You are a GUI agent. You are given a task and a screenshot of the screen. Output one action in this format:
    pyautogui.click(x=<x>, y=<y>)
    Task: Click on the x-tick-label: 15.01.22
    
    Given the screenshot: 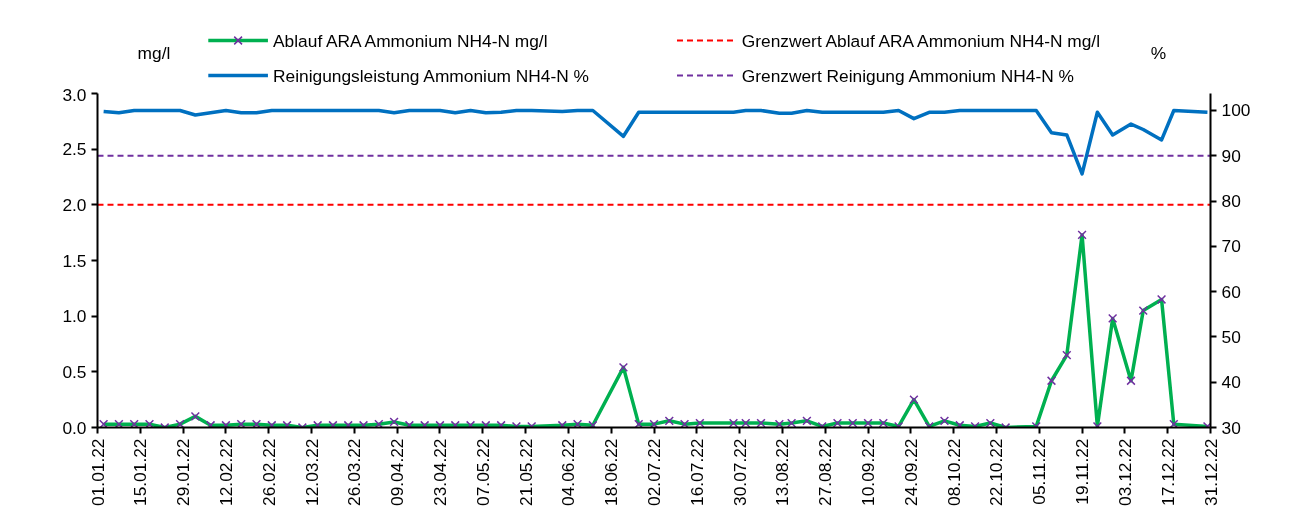 What is the action you would take?
    pyautogui.click(x=140, y=472)
    